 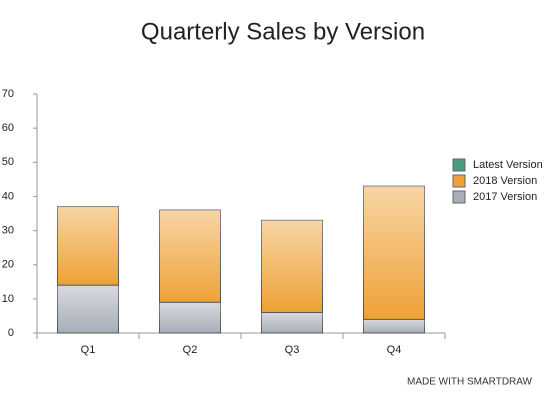 I want to click on y-tick-label: 30, so click(x=8, y=230).